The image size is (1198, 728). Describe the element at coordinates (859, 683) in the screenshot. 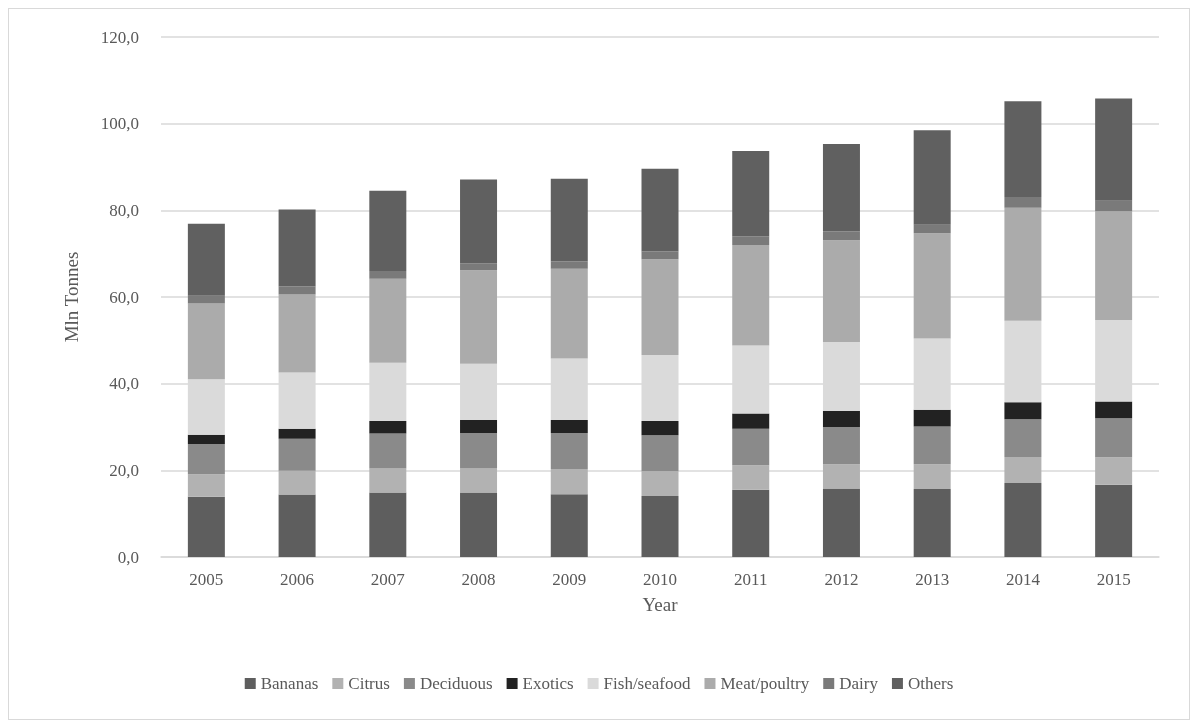

I see `legend-label: Dairy` at that location.